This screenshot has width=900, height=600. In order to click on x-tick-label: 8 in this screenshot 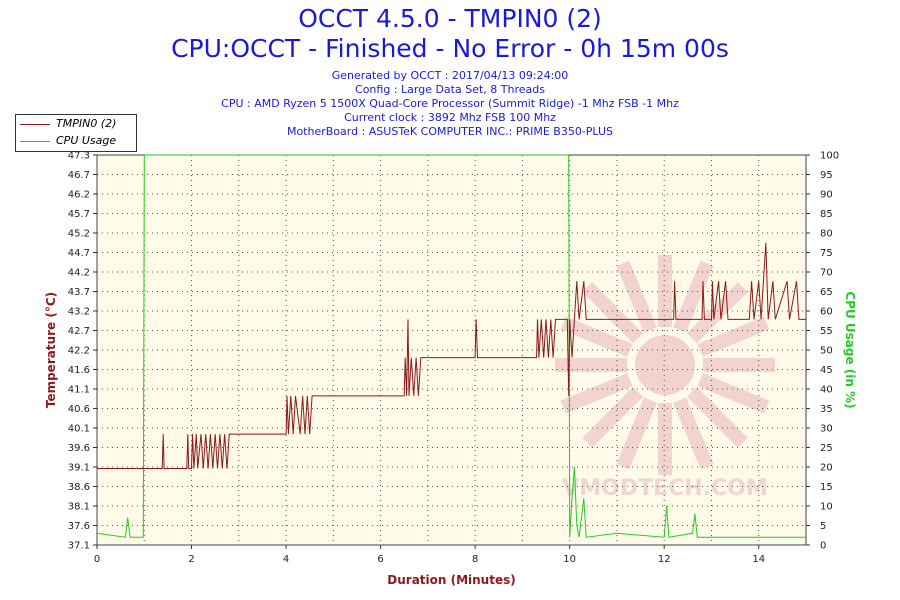, I will do `click(475, 559)`.